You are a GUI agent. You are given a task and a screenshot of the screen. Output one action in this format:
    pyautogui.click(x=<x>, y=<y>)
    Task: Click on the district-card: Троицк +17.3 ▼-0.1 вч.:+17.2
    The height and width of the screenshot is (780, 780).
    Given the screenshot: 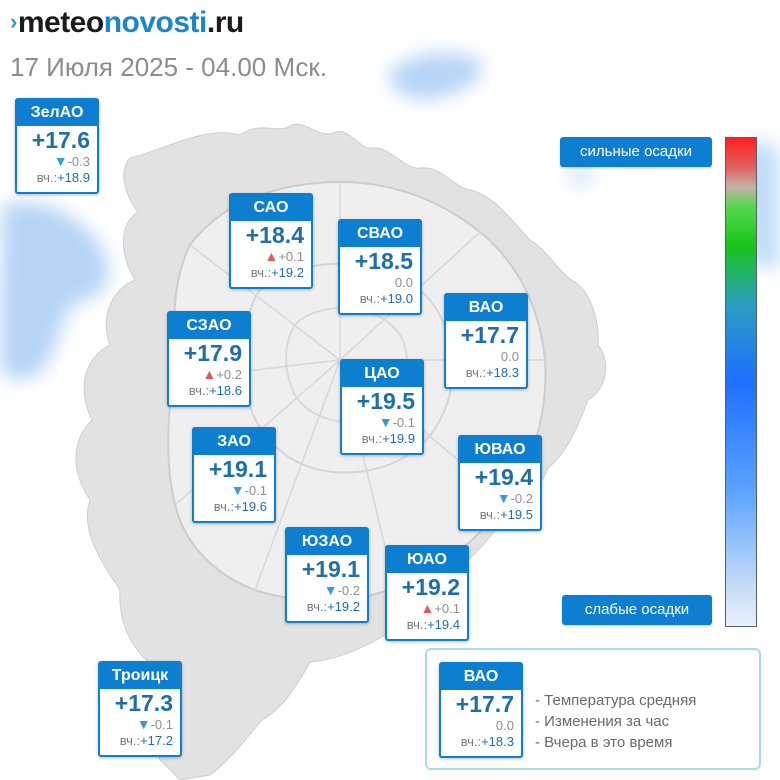 What is the action you would take?
    pyautogui.click(x=140, y=709)
    